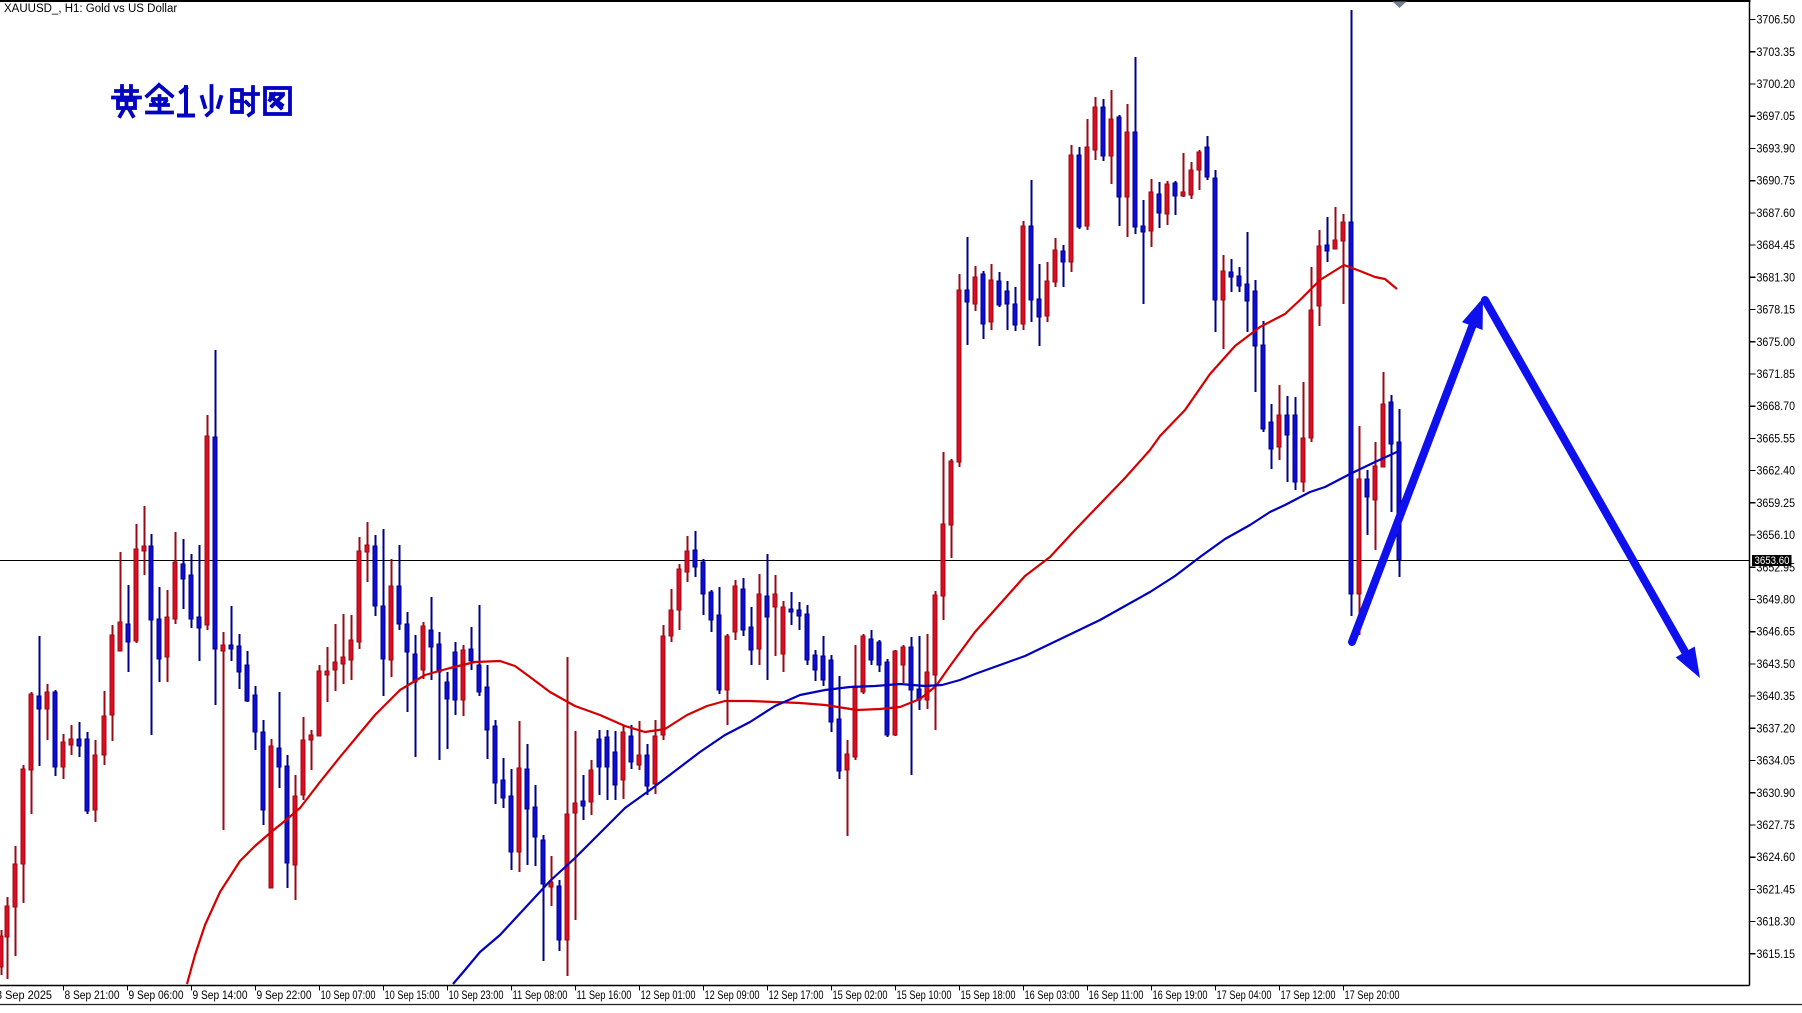 This screenshot has width=1802, height=1013. Describe the element at coordinates (924, 996) in the screenshot. I see `svg-text: 15 Sep 10:00` at that location.